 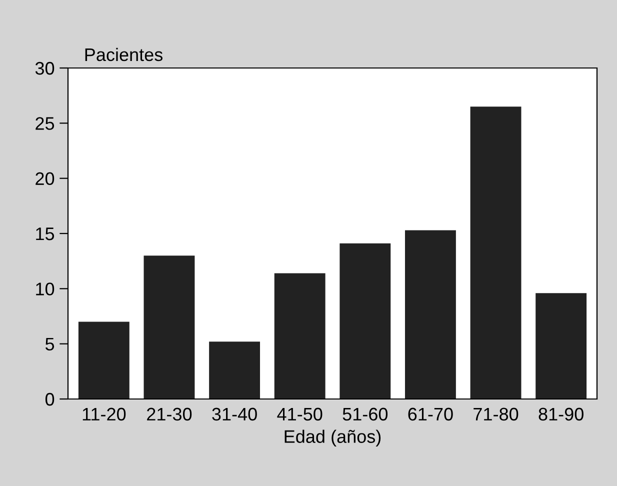 What do you see at coordinates (365, 414) in the screenshot?
I see `x-tick-label: 51-60` at bounding box center [365, 414].